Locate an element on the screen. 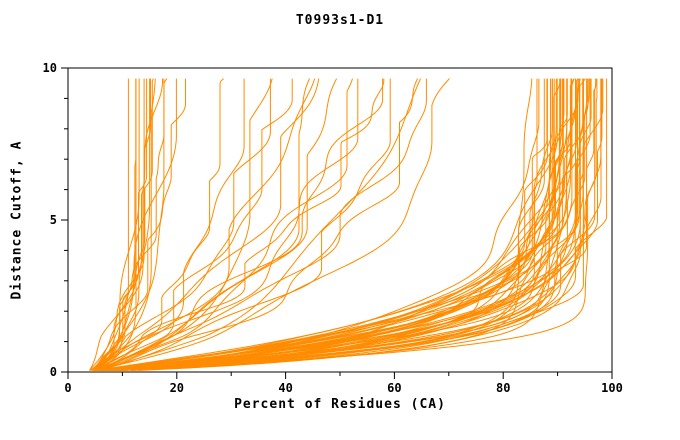 This screenshot has width=680, height=440. tick-label: 10 is located at coordinates (50, 68).